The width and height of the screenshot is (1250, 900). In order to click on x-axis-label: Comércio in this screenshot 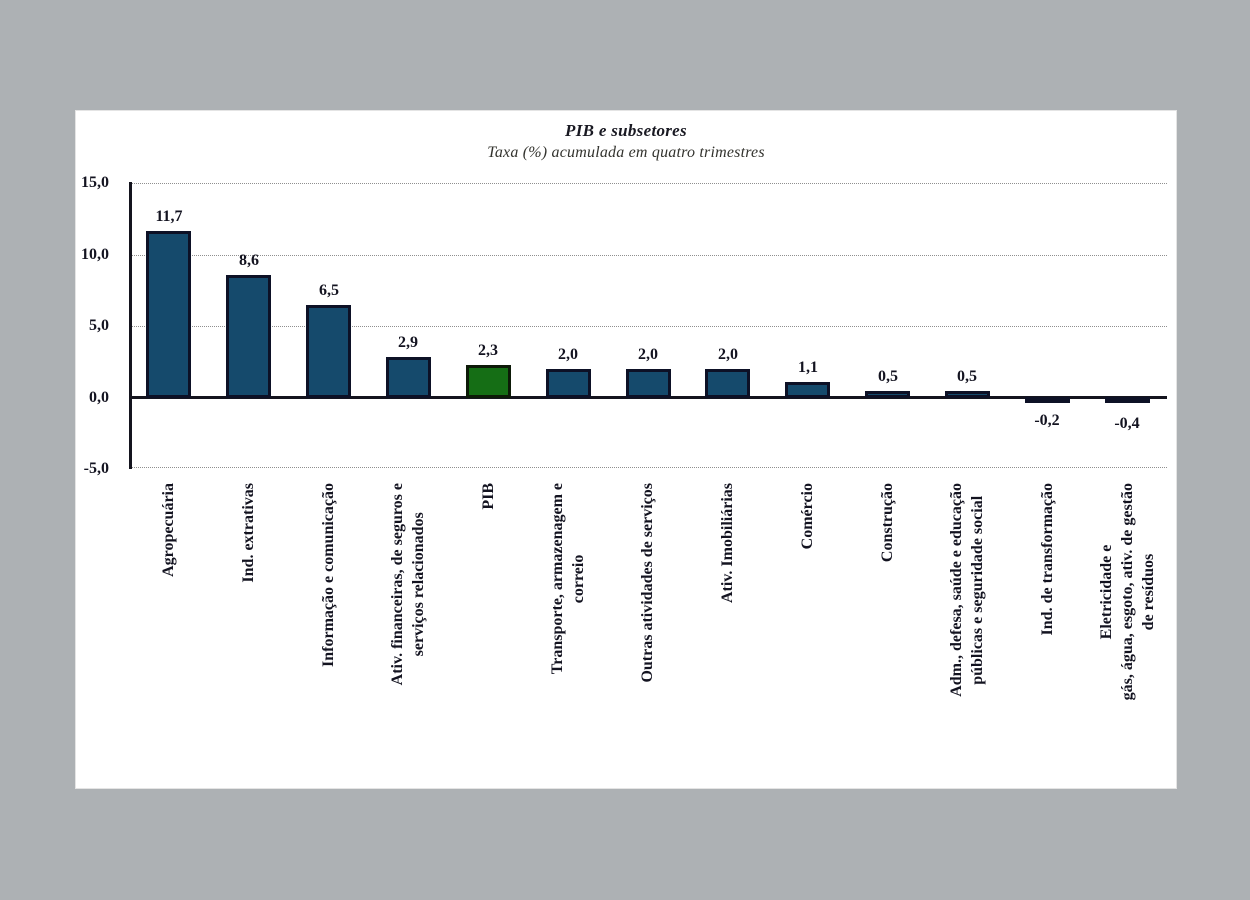, I will do `click(808, 635)`.